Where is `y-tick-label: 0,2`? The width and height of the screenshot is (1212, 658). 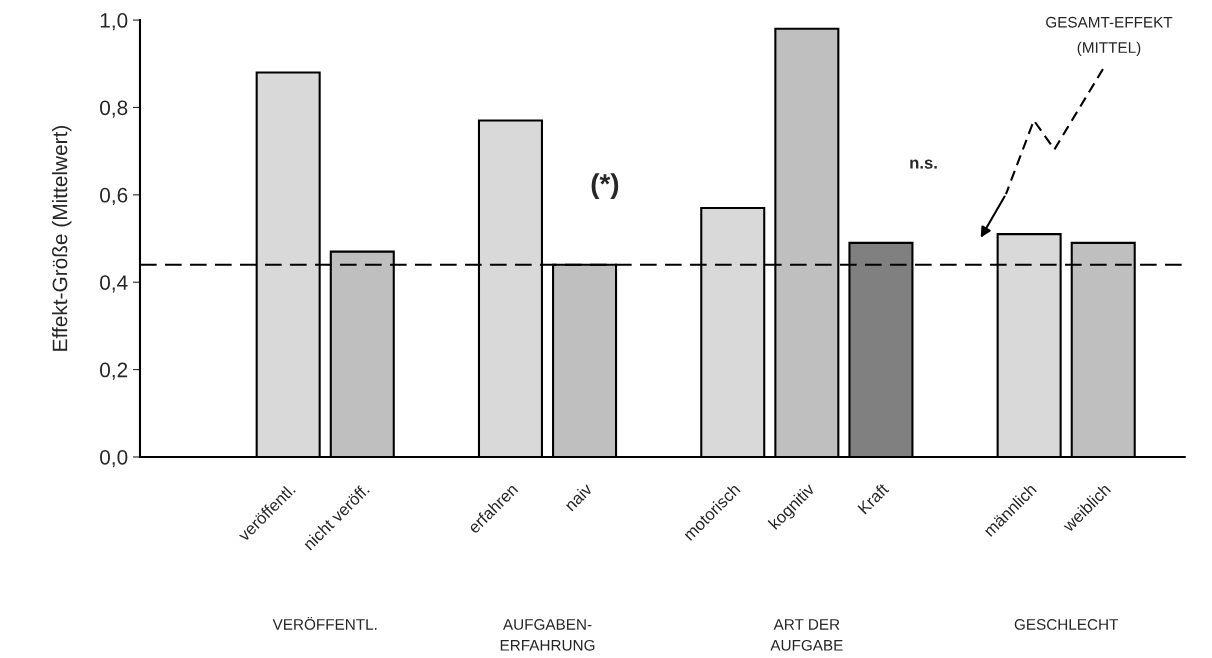 y-tick-label: 0,2 is located at coordinates (114, 371).